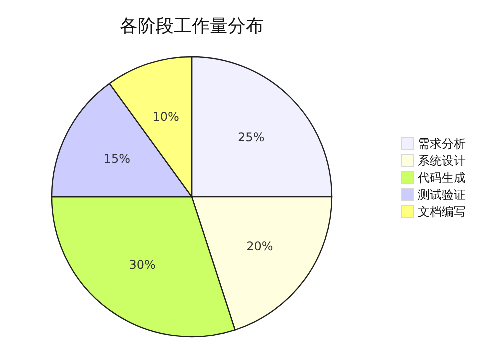 The height and width of the screenshot is (355, 494). What do you see at coordinates (442, 194) in the screenshot?
I see `legend-label: 测试验证` at bounding box center [442, 194].